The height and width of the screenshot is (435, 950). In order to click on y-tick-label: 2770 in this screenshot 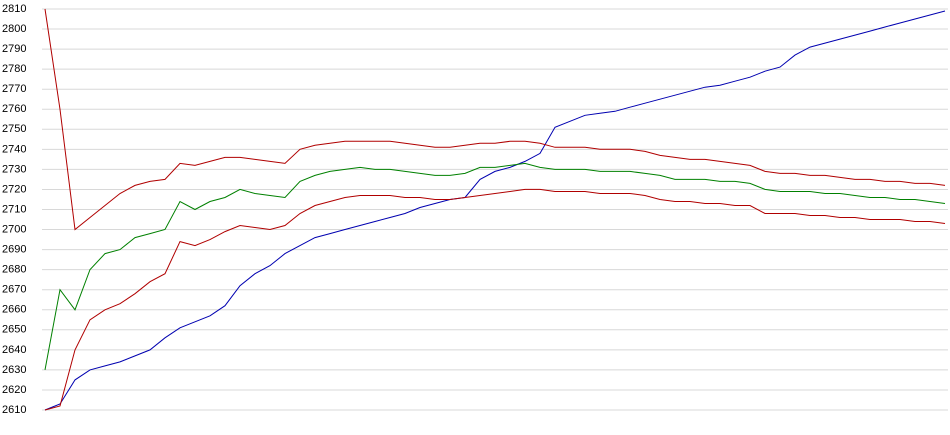, I will do `click(14, 89)`.